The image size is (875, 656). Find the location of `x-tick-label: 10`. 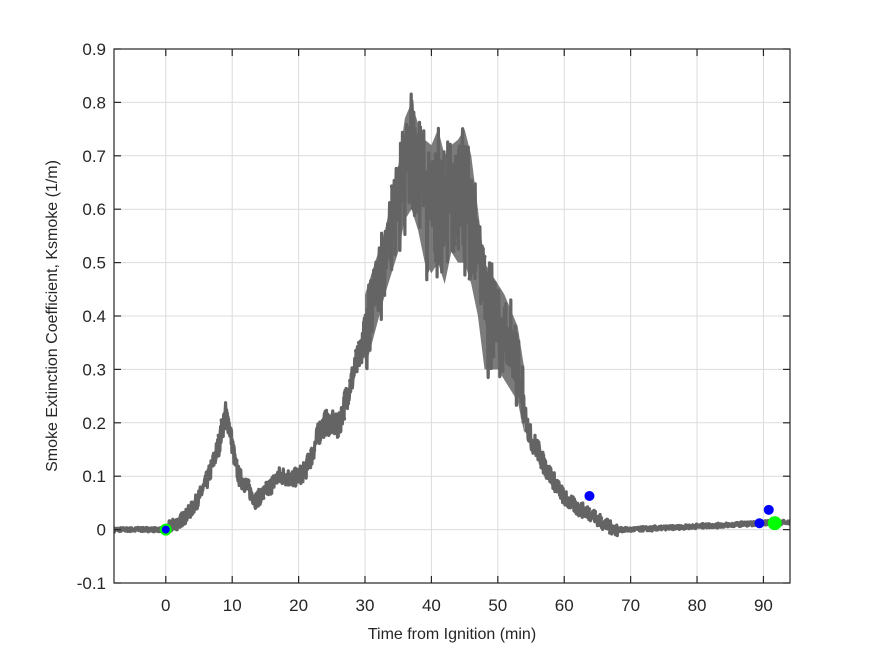

x-tick-label: 10 is located at coordinates (232, 605).